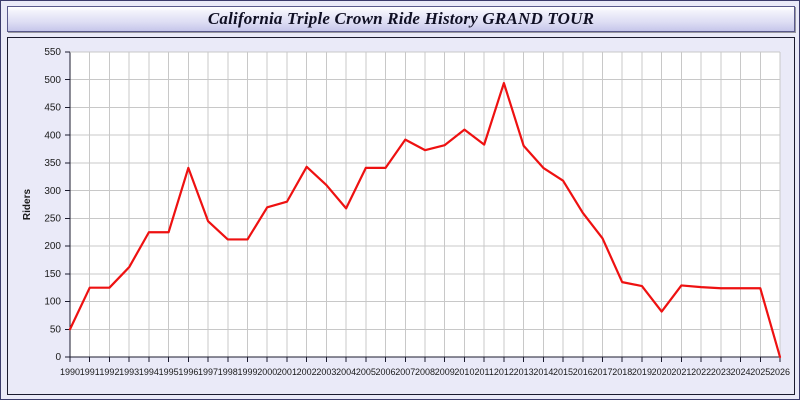  I want to click on x-tick-label: 2017, so click(602, 372).